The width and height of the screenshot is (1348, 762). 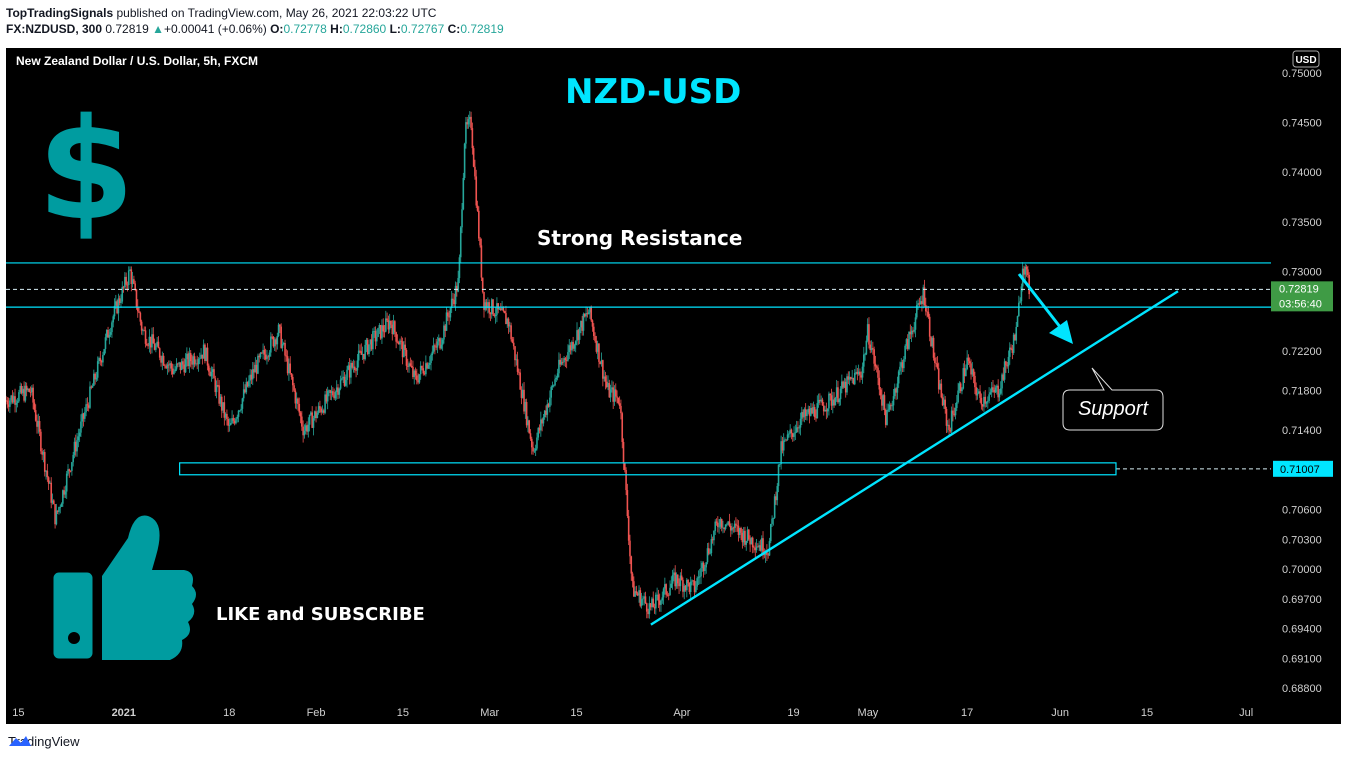 What do you see at coordinates (454, 29) in the screenshot?
I see `close-label: C:` at bounding box center [454, 29].